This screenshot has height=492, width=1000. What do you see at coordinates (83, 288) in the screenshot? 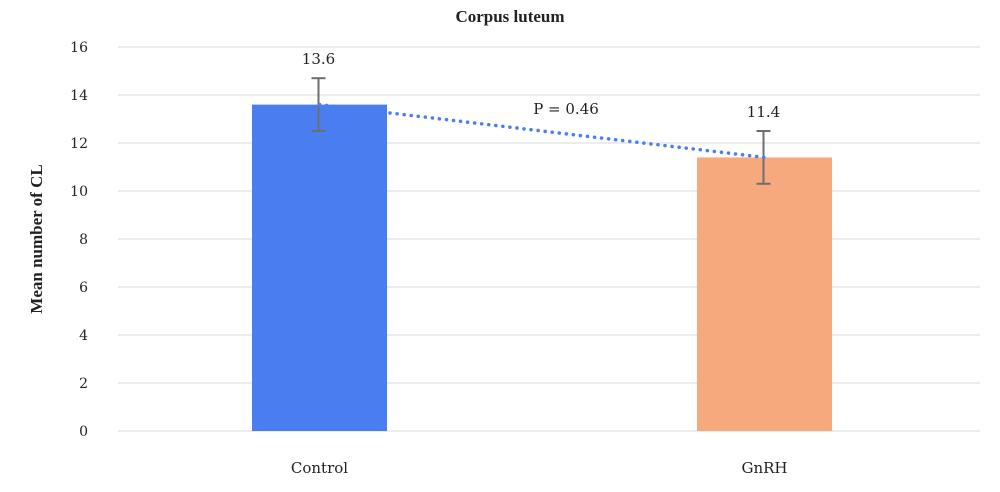
I see `y-tick-label: 6` at bounding box center [83, 288].